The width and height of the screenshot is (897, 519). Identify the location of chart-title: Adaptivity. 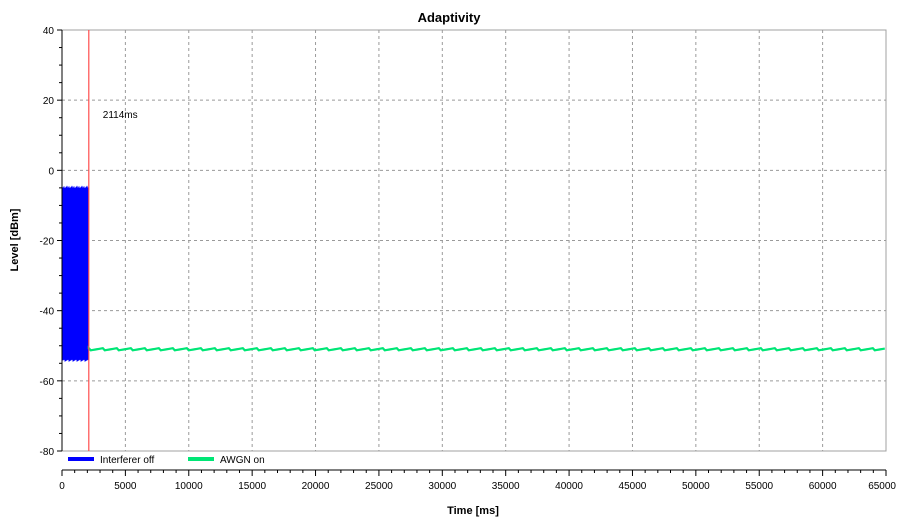
(450, 17).